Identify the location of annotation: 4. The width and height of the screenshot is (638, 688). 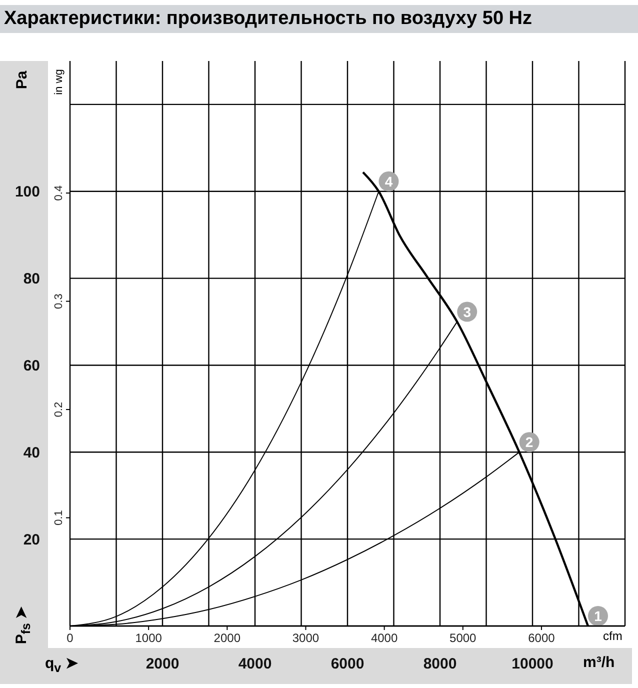
(388, 181).